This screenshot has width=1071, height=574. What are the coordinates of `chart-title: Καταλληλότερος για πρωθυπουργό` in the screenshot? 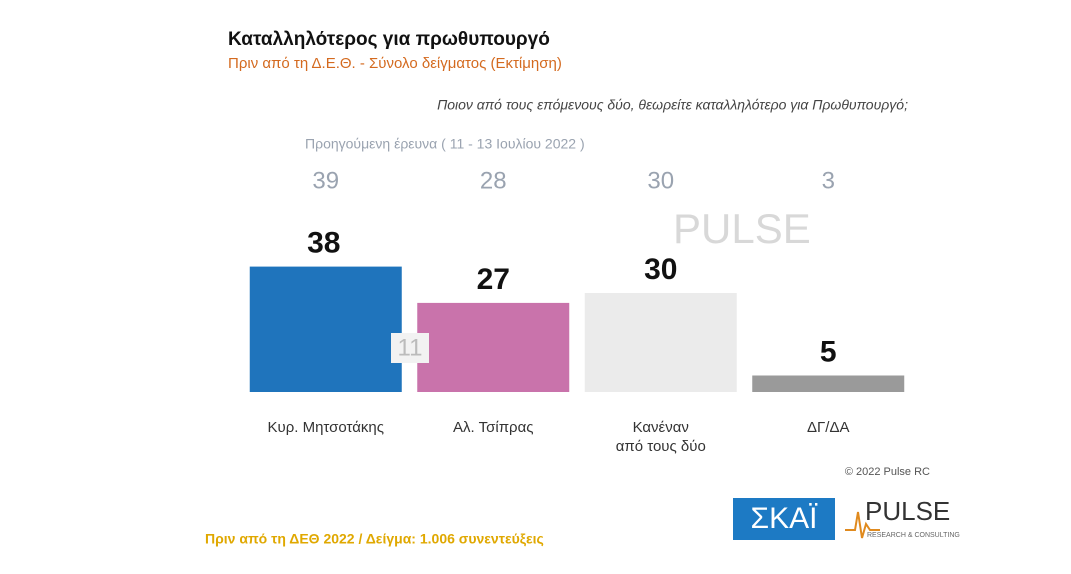 It's located at (389, 39).